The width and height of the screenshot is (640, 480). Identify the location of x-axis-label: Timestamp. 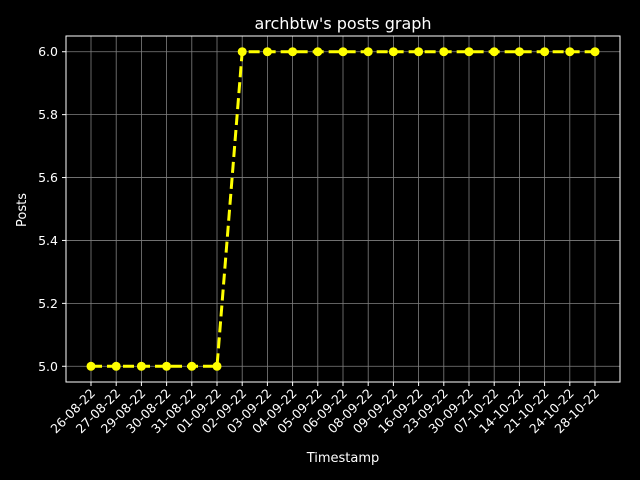
(343, 458).